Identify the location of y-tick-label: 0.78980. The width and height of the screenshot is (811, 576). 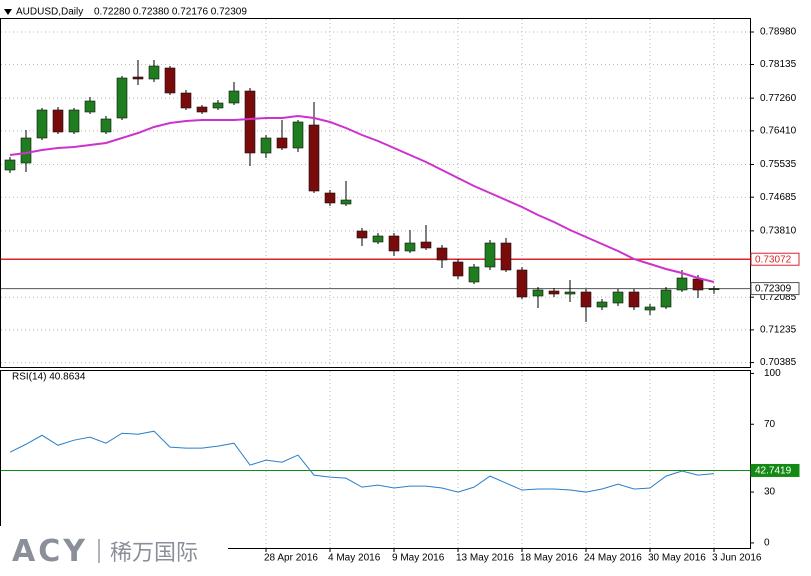
(778, 32).